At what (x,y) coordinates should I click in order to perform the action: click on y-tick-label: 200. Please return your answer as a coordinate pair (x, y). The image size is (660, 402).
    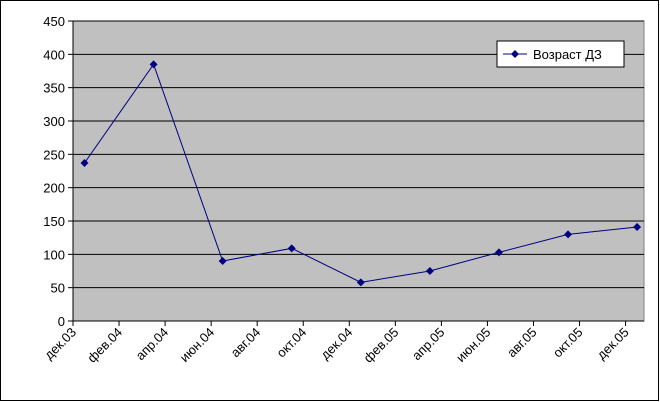
    Looking at the image, I should click on (54, 188).